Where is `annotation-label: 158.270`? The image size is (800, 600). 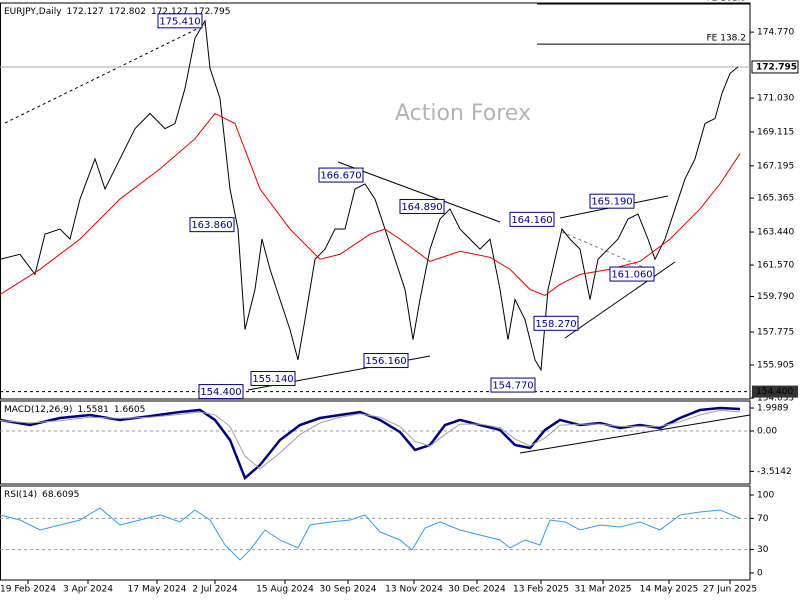
annotation-label: 158.270 is located at coordinates (555, 324).